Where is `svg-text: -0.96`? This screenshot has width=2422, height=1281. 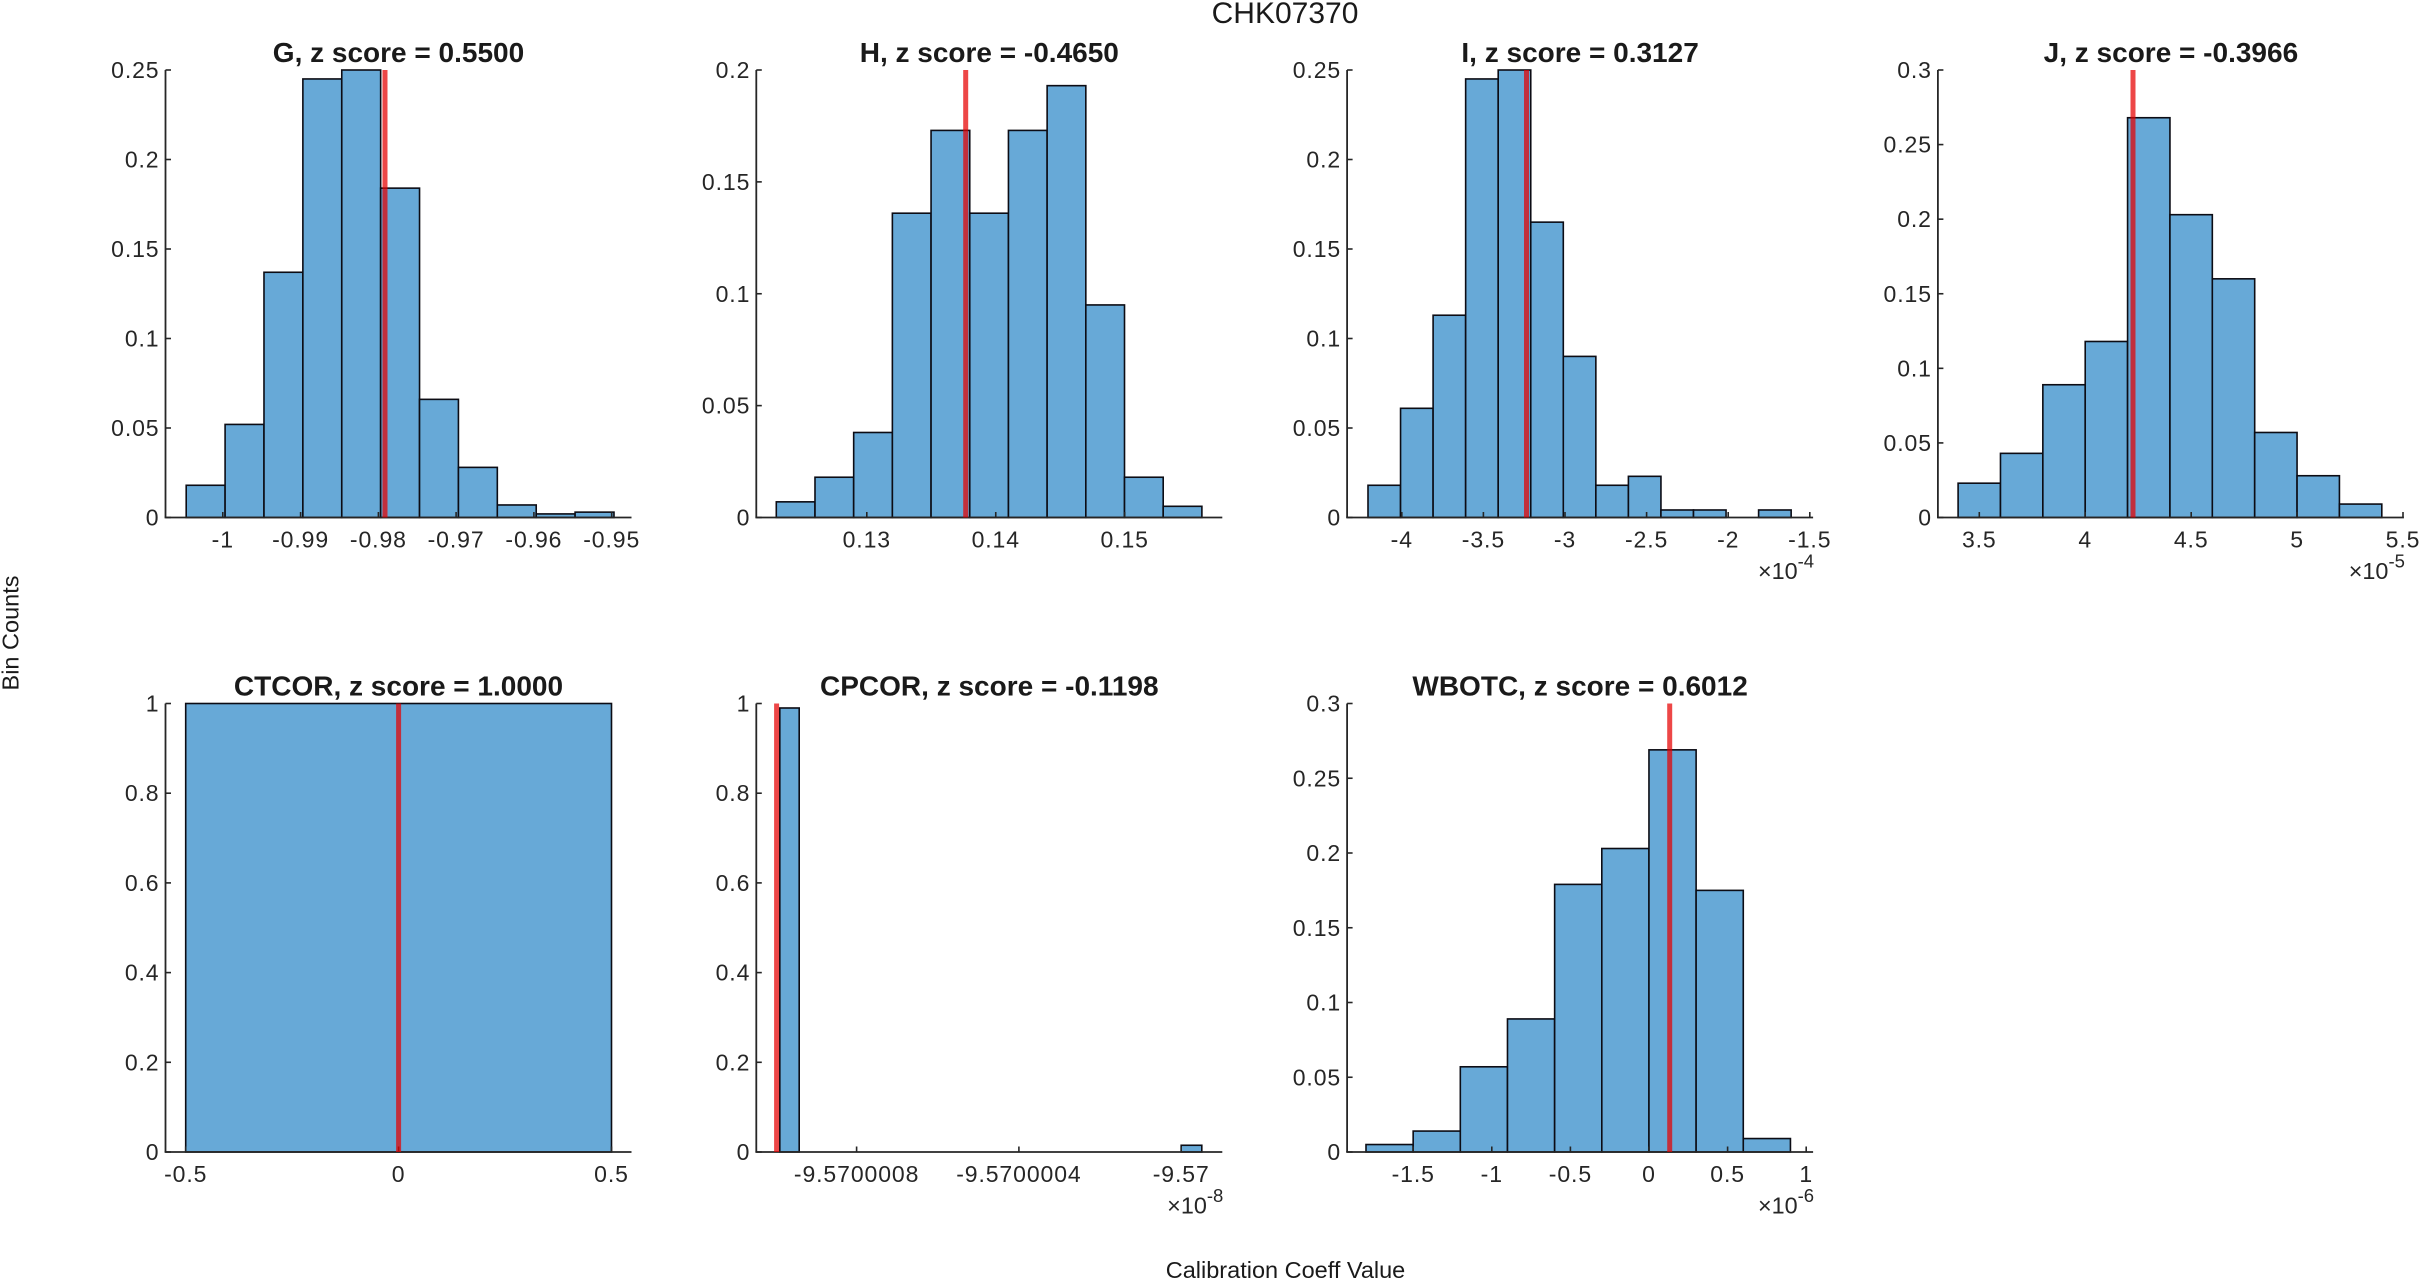
svg-text: -0.96 is located at coordinates (533, 540).